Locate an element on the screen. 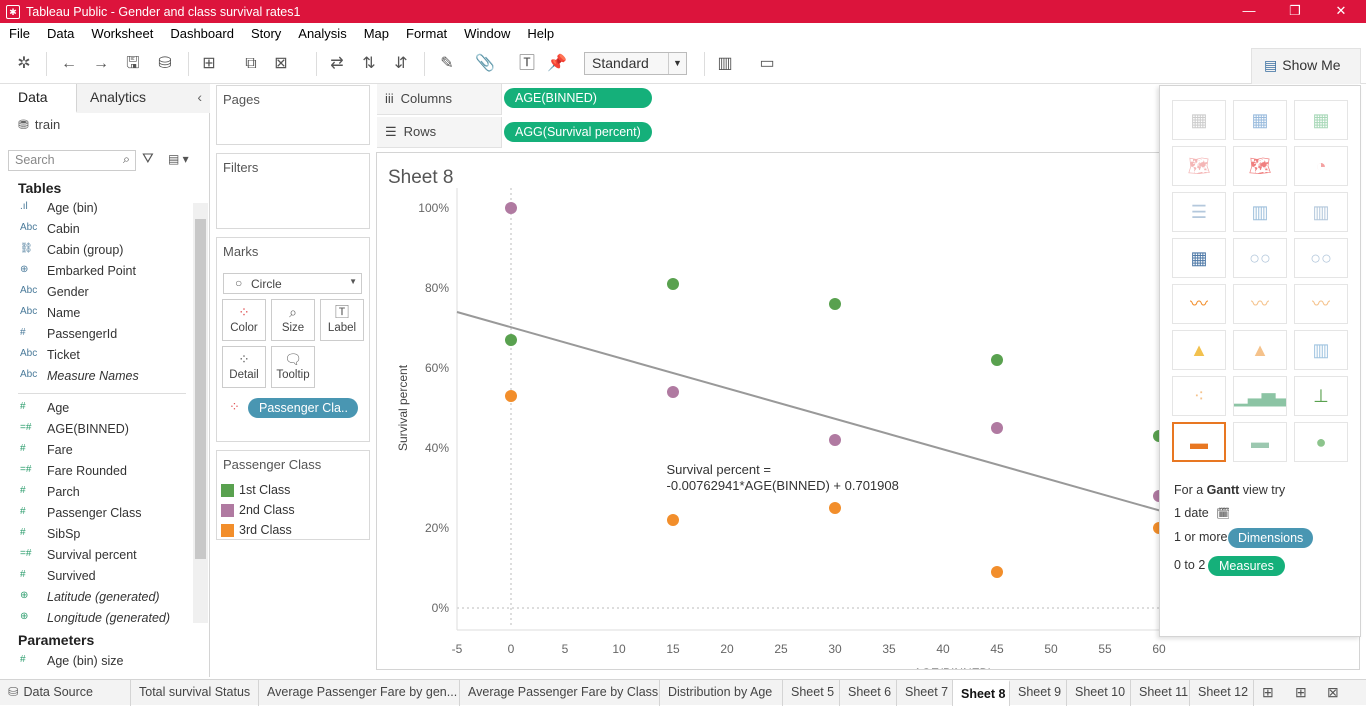 Image resolution: width=1366 pixels, height=707 pixels. field-fare: # Fare is located at coordinates (96, 453).